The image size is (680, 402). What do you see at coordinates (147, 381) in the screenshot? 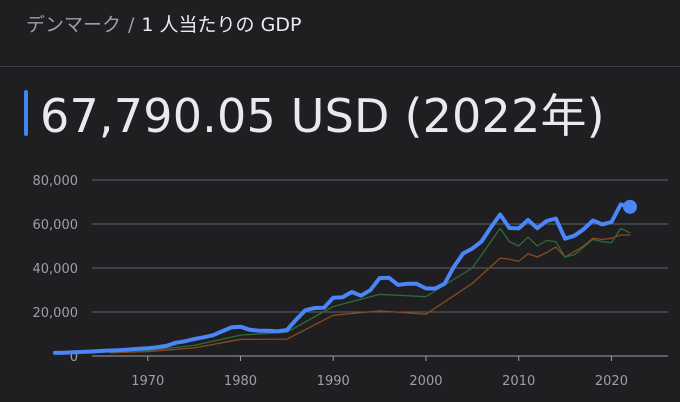
I see `x-tick-label: 1970` at bounding box center [147, 381].